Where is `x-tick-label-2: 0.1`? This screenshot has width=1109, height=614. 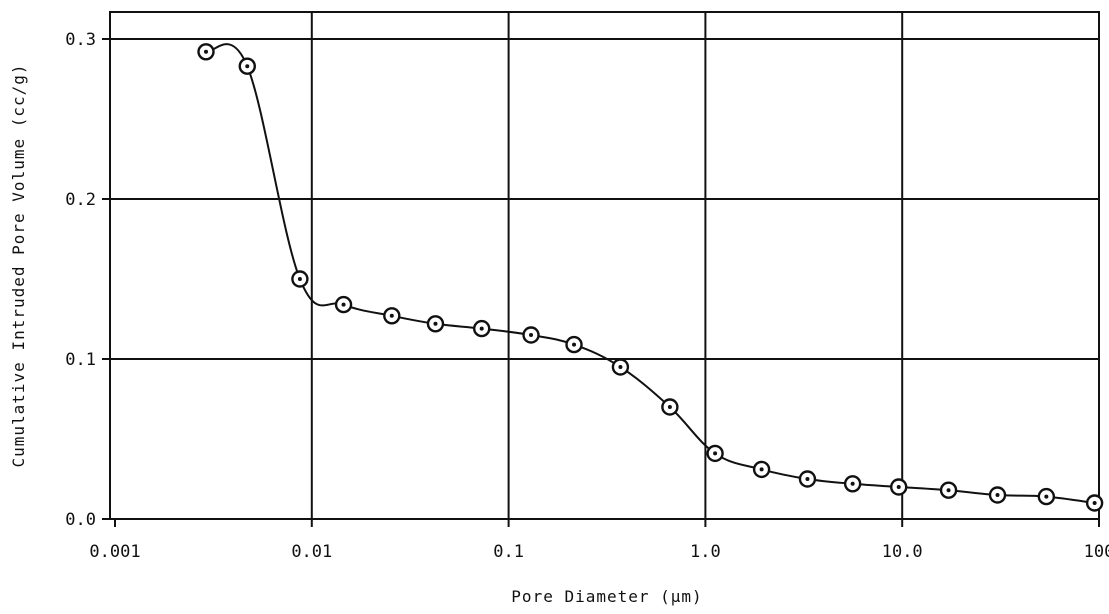 x-tick-label-2: 0.1 is located at coordinates (508, 552).